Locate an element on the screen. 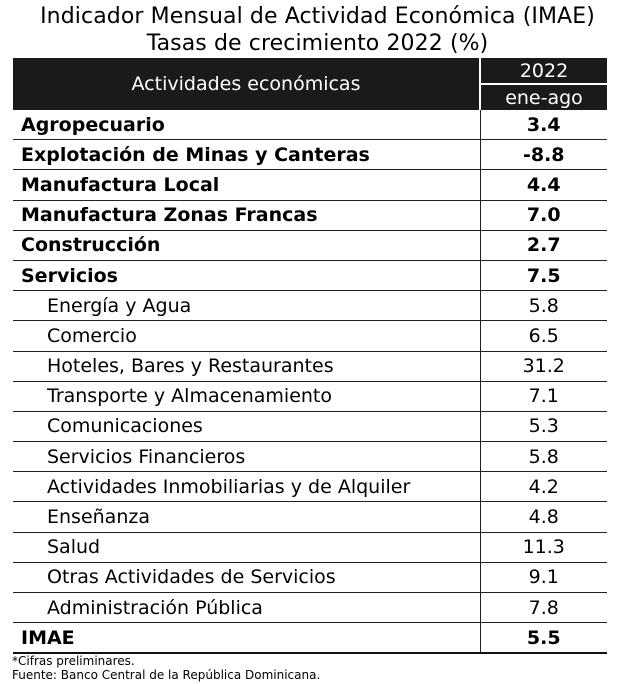 The width and height of the screenshot is (635, 684). table-row: Salud 11.3 is located at coordinates (310, 547).